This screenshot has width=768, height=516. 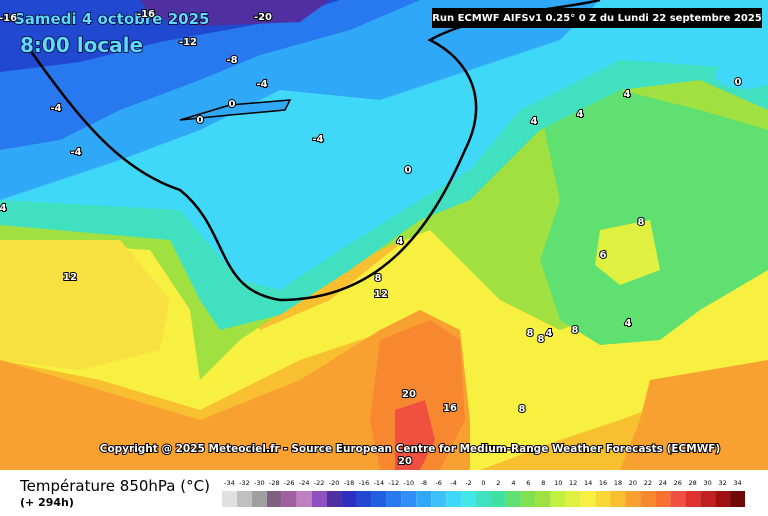 What do you see at coordinates (111, 19) in the screenshot?
I see `forecast-date: Samedi 4 octobre 2025` at bounding box center [111, 19].